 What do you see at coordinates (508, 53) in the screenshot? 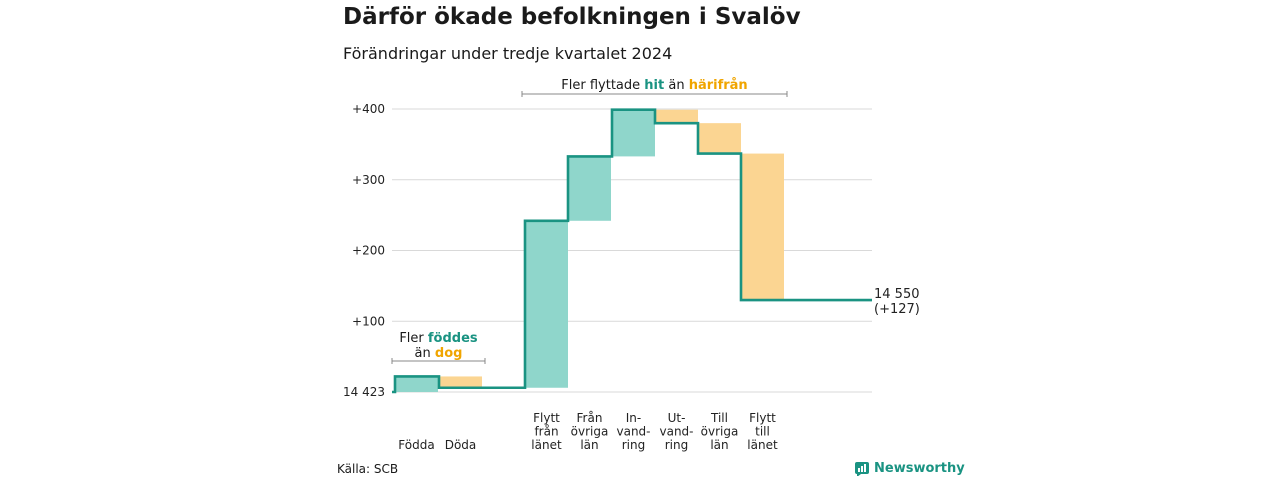
I see `chart-subtitle: Förändringar under tredje kvartalet 2024` at bounding box center [508, 53].